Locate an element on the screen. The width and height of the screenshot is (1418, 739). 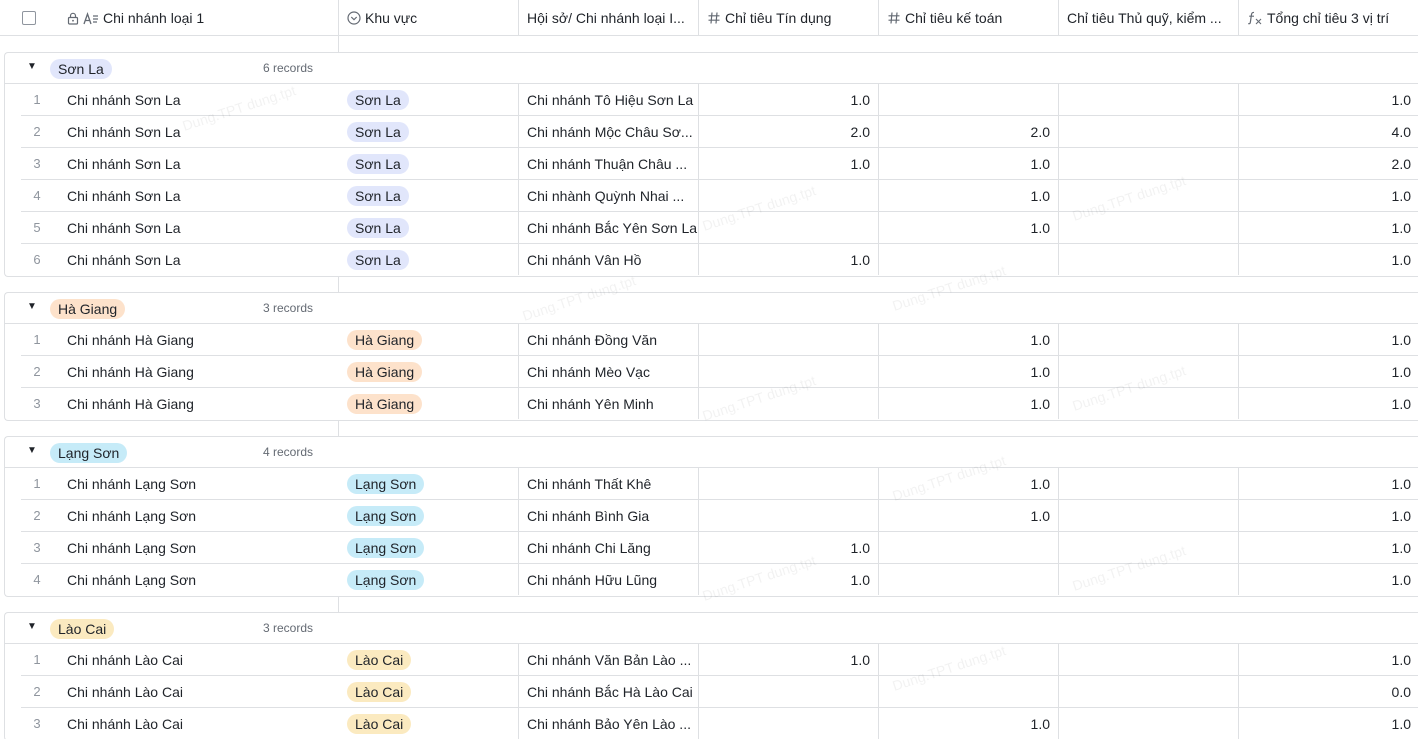
cell-branch: Chi nhánh Tô Hiệu Sơn La is located at coordinates (609, 99).